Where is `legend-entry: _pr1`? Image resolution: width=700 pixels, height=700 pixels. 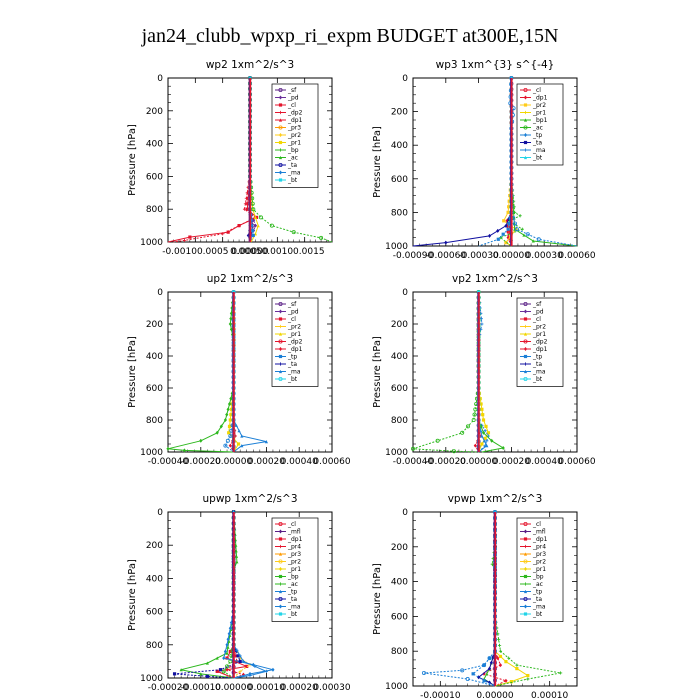 legend-entry: _pr1 is located at coordinates (533, 334).